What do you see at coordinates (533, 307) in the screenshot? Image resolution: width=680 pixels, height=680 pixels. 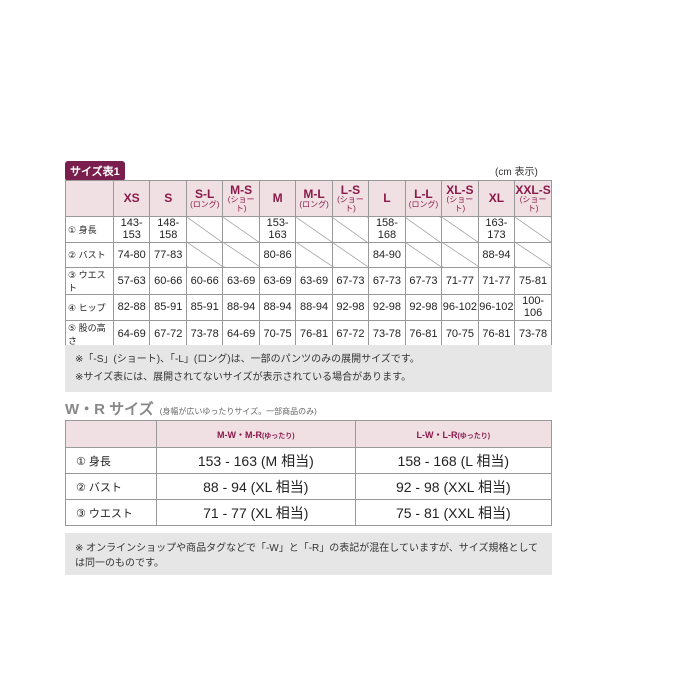 I see `value-cell: 100-106` at bounding box center [533, 307].